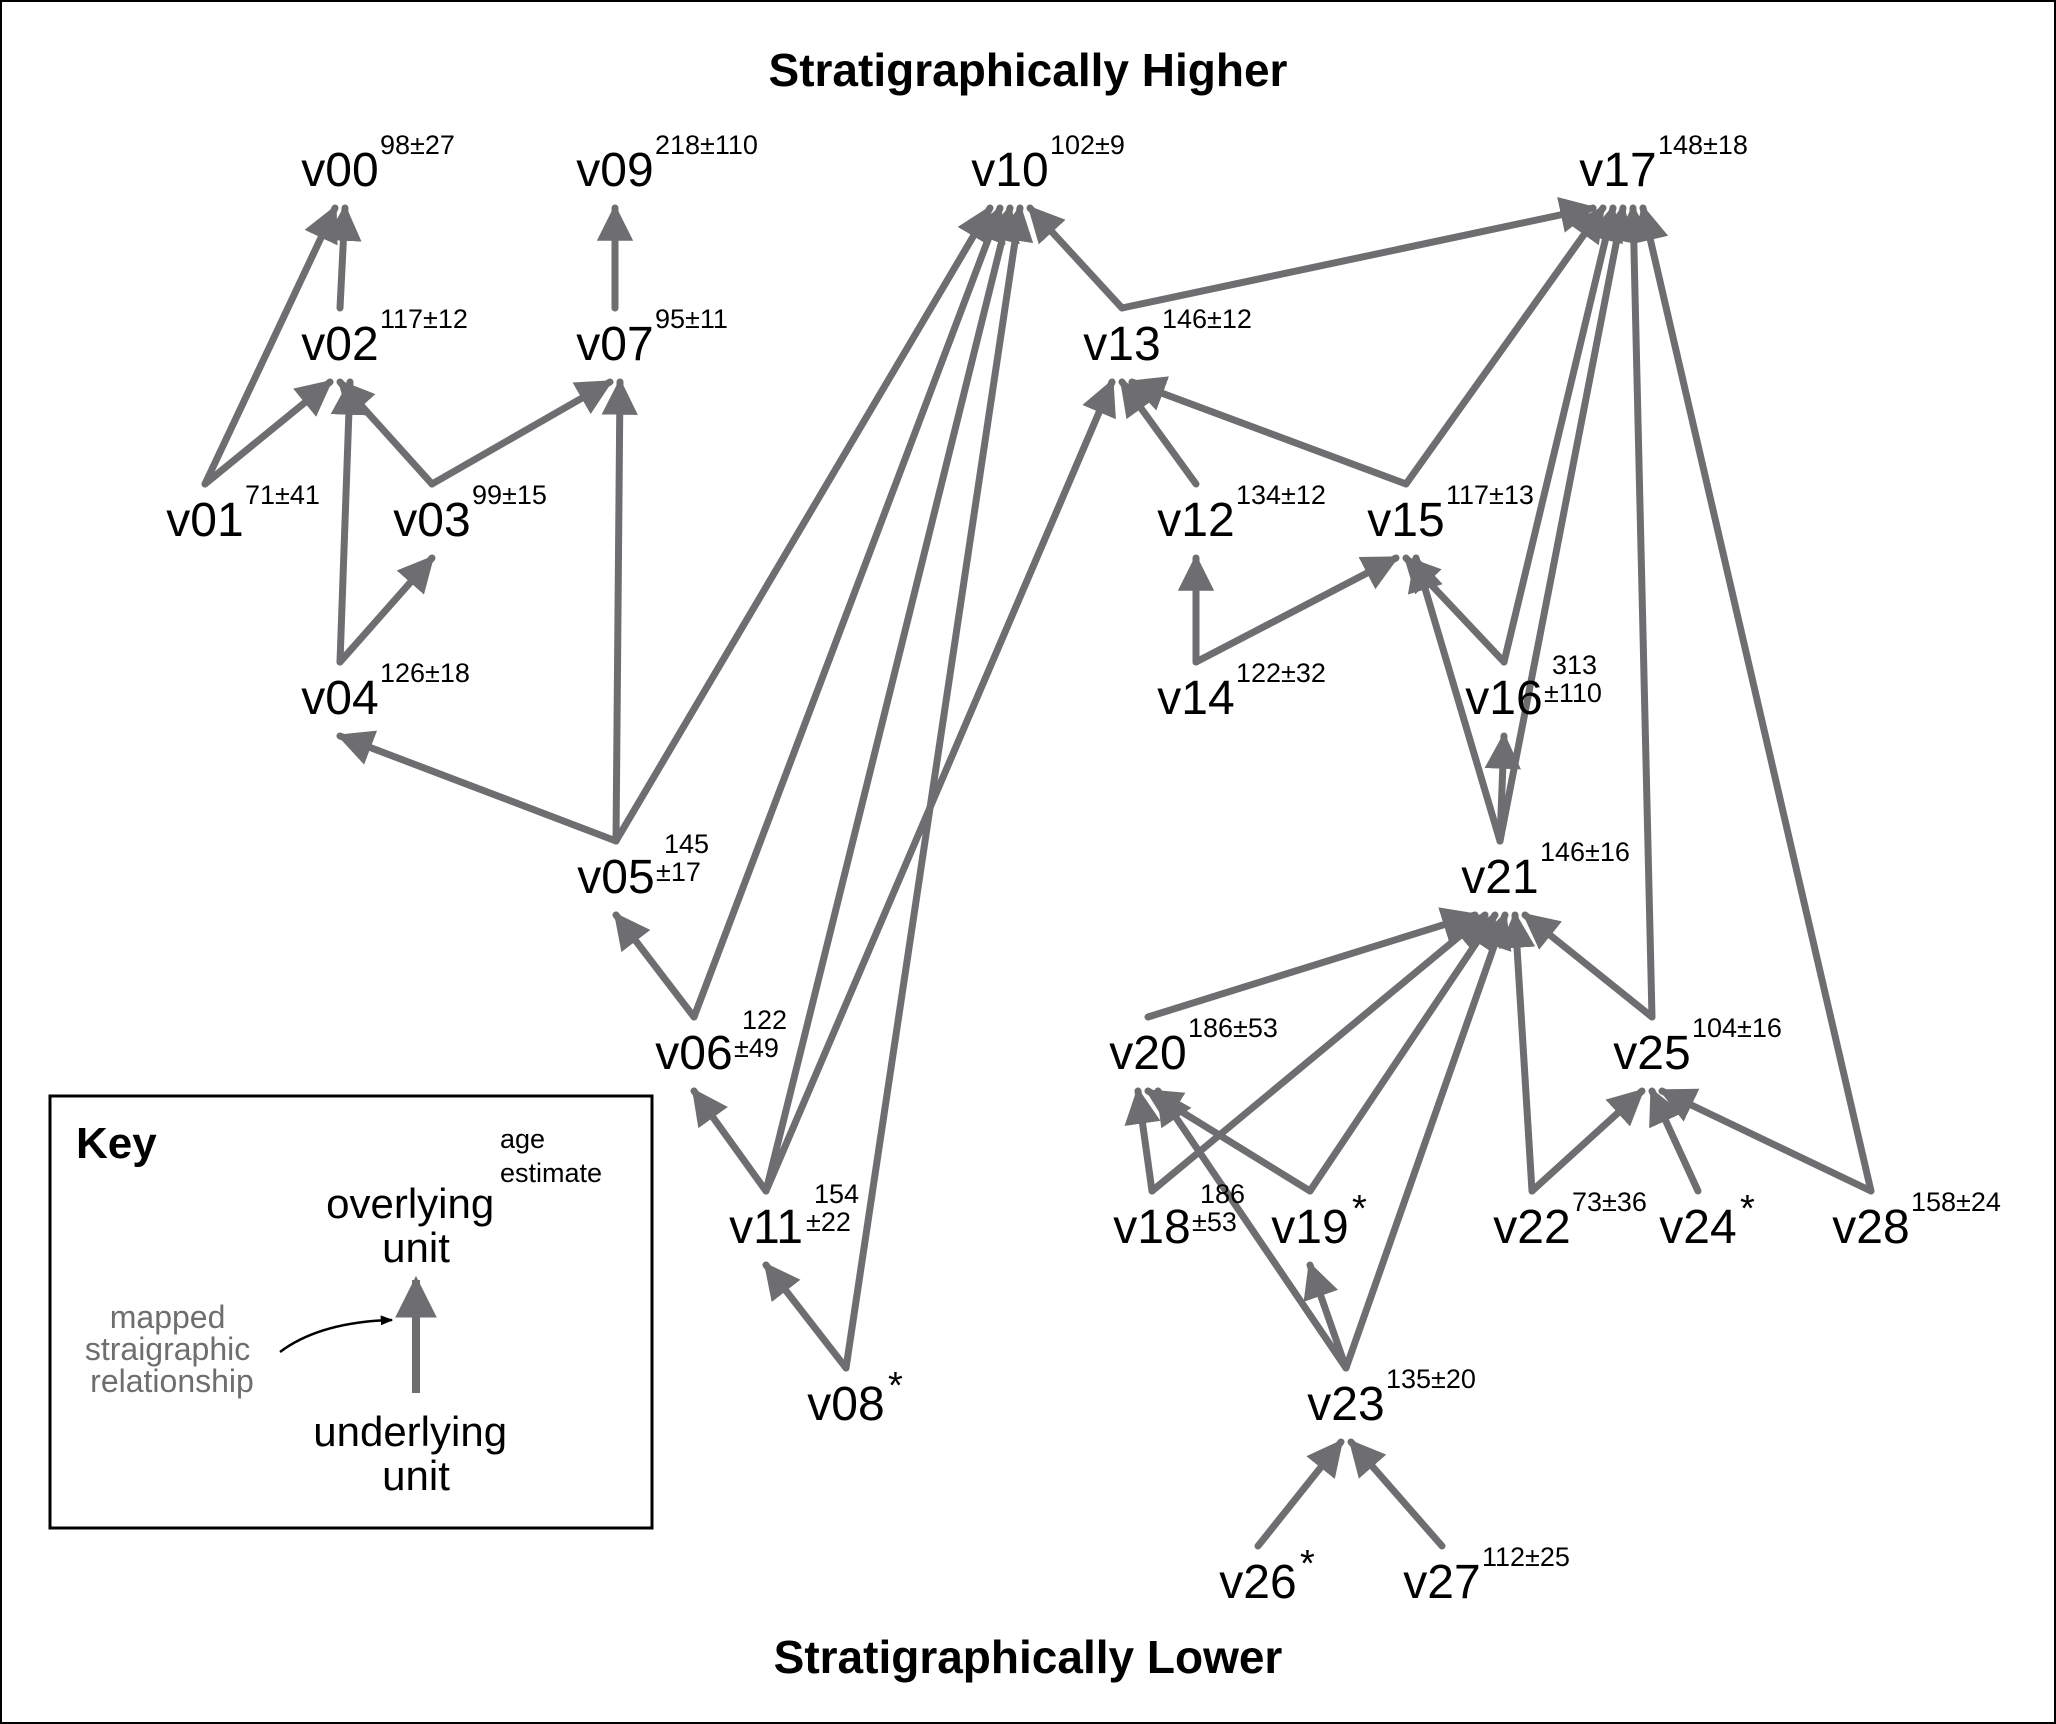 This screenshot has height=1724, width=2056. Describe the element at coordinates (1651, 1053) in the screenshot. I see `unit-label: v25` at that location.